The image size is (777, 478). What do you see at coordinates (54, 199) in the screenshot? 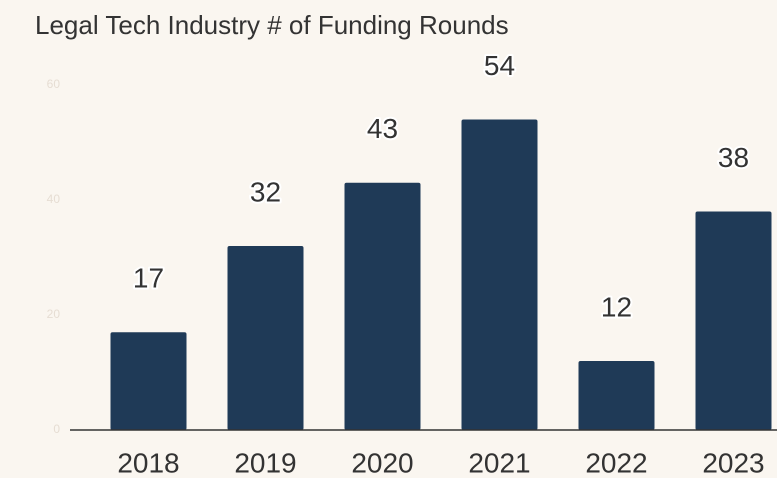
I see `y-tick-label: 40` at bounding box center [54, 199].